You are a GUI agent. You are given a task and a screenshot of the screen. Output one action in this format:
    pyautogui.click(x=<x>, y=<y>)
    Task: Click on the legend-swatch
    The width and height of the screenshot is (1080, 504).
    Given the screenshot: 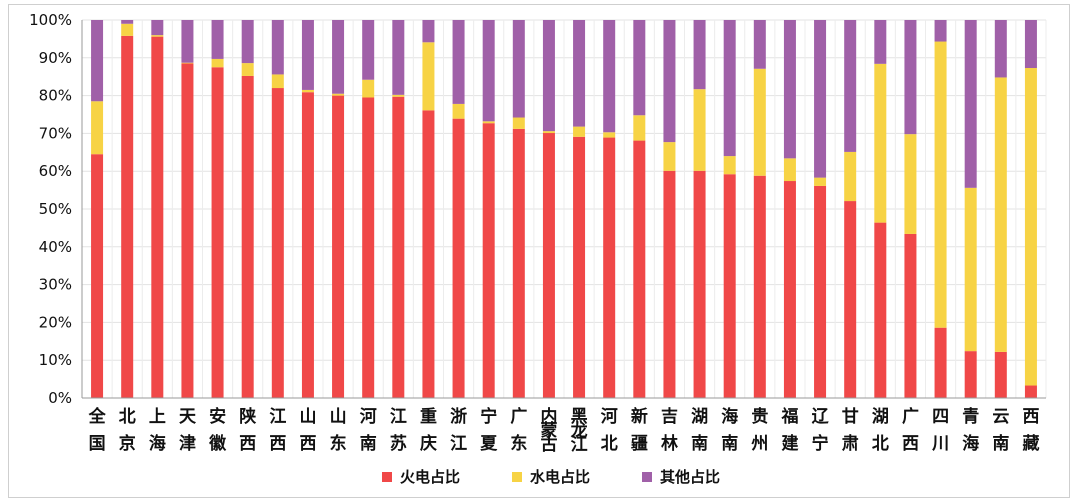 What is the action you would take?
    pyautogui.click(x=647, y=477)
    